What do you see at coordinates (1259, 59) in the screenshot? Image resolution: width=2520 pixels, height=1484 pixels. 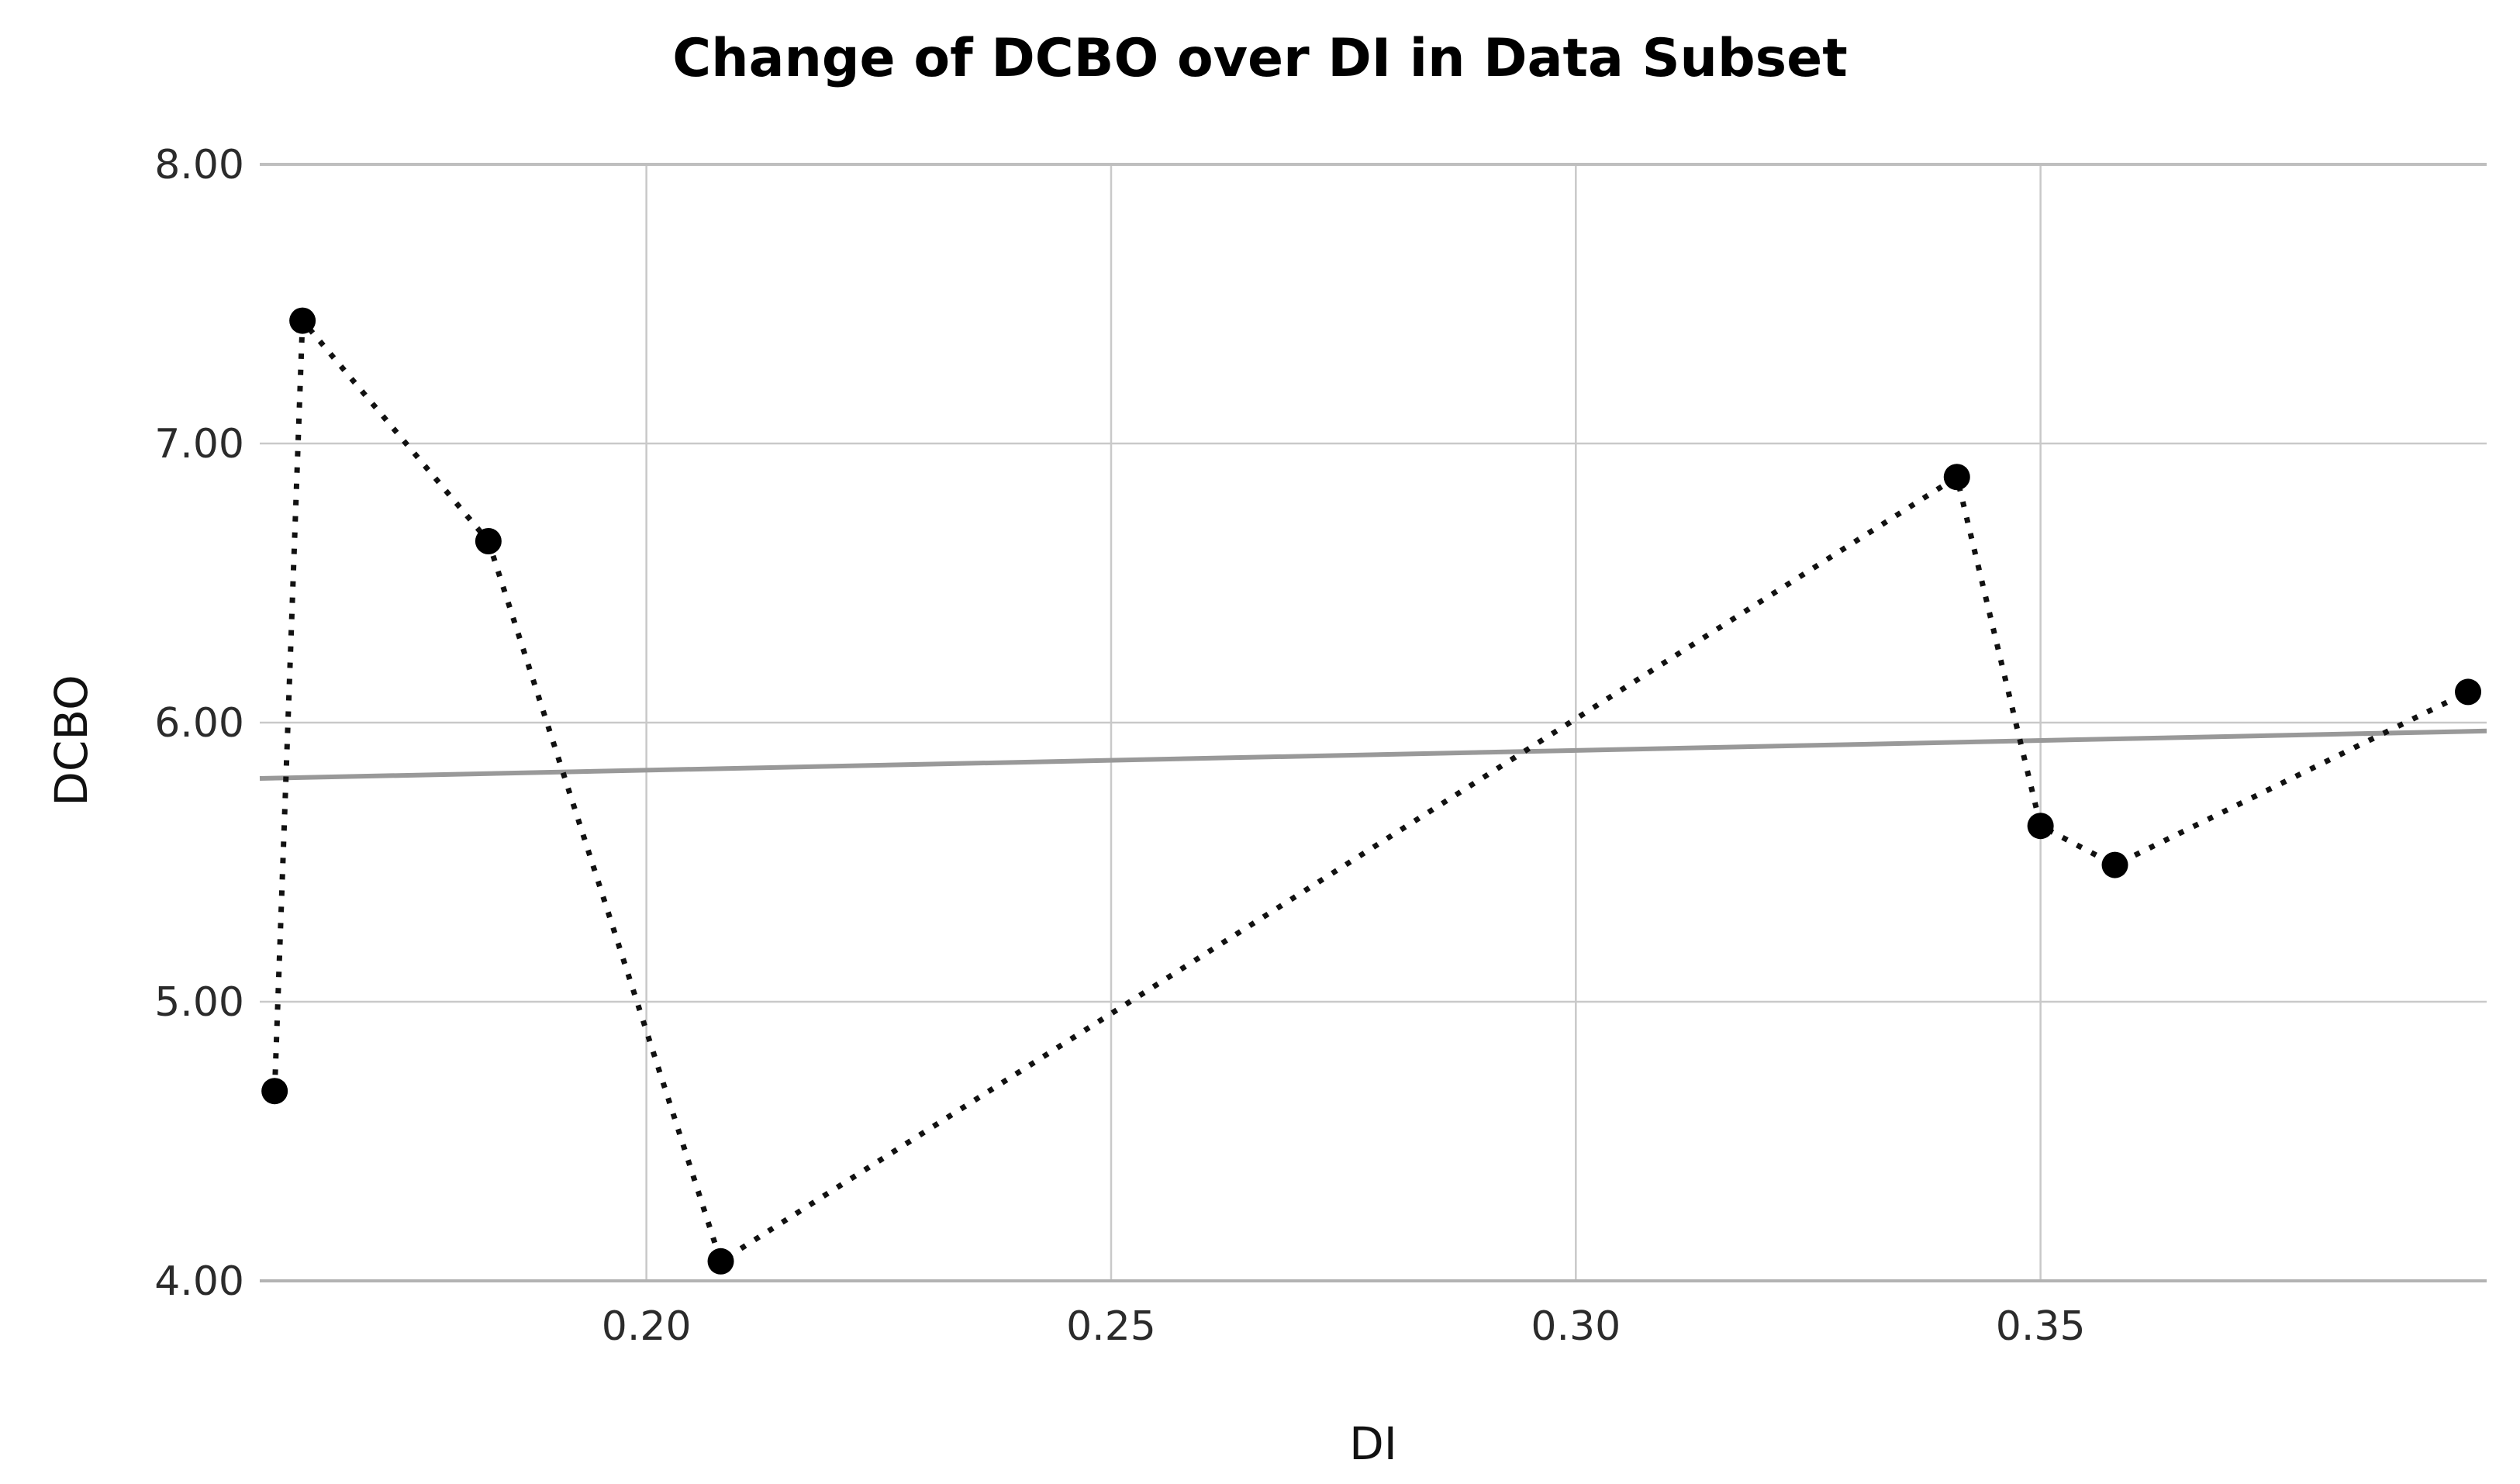 I see `chart-title: Change of DCBO over DI in Data Subset` at bounding box center [1259, 59].